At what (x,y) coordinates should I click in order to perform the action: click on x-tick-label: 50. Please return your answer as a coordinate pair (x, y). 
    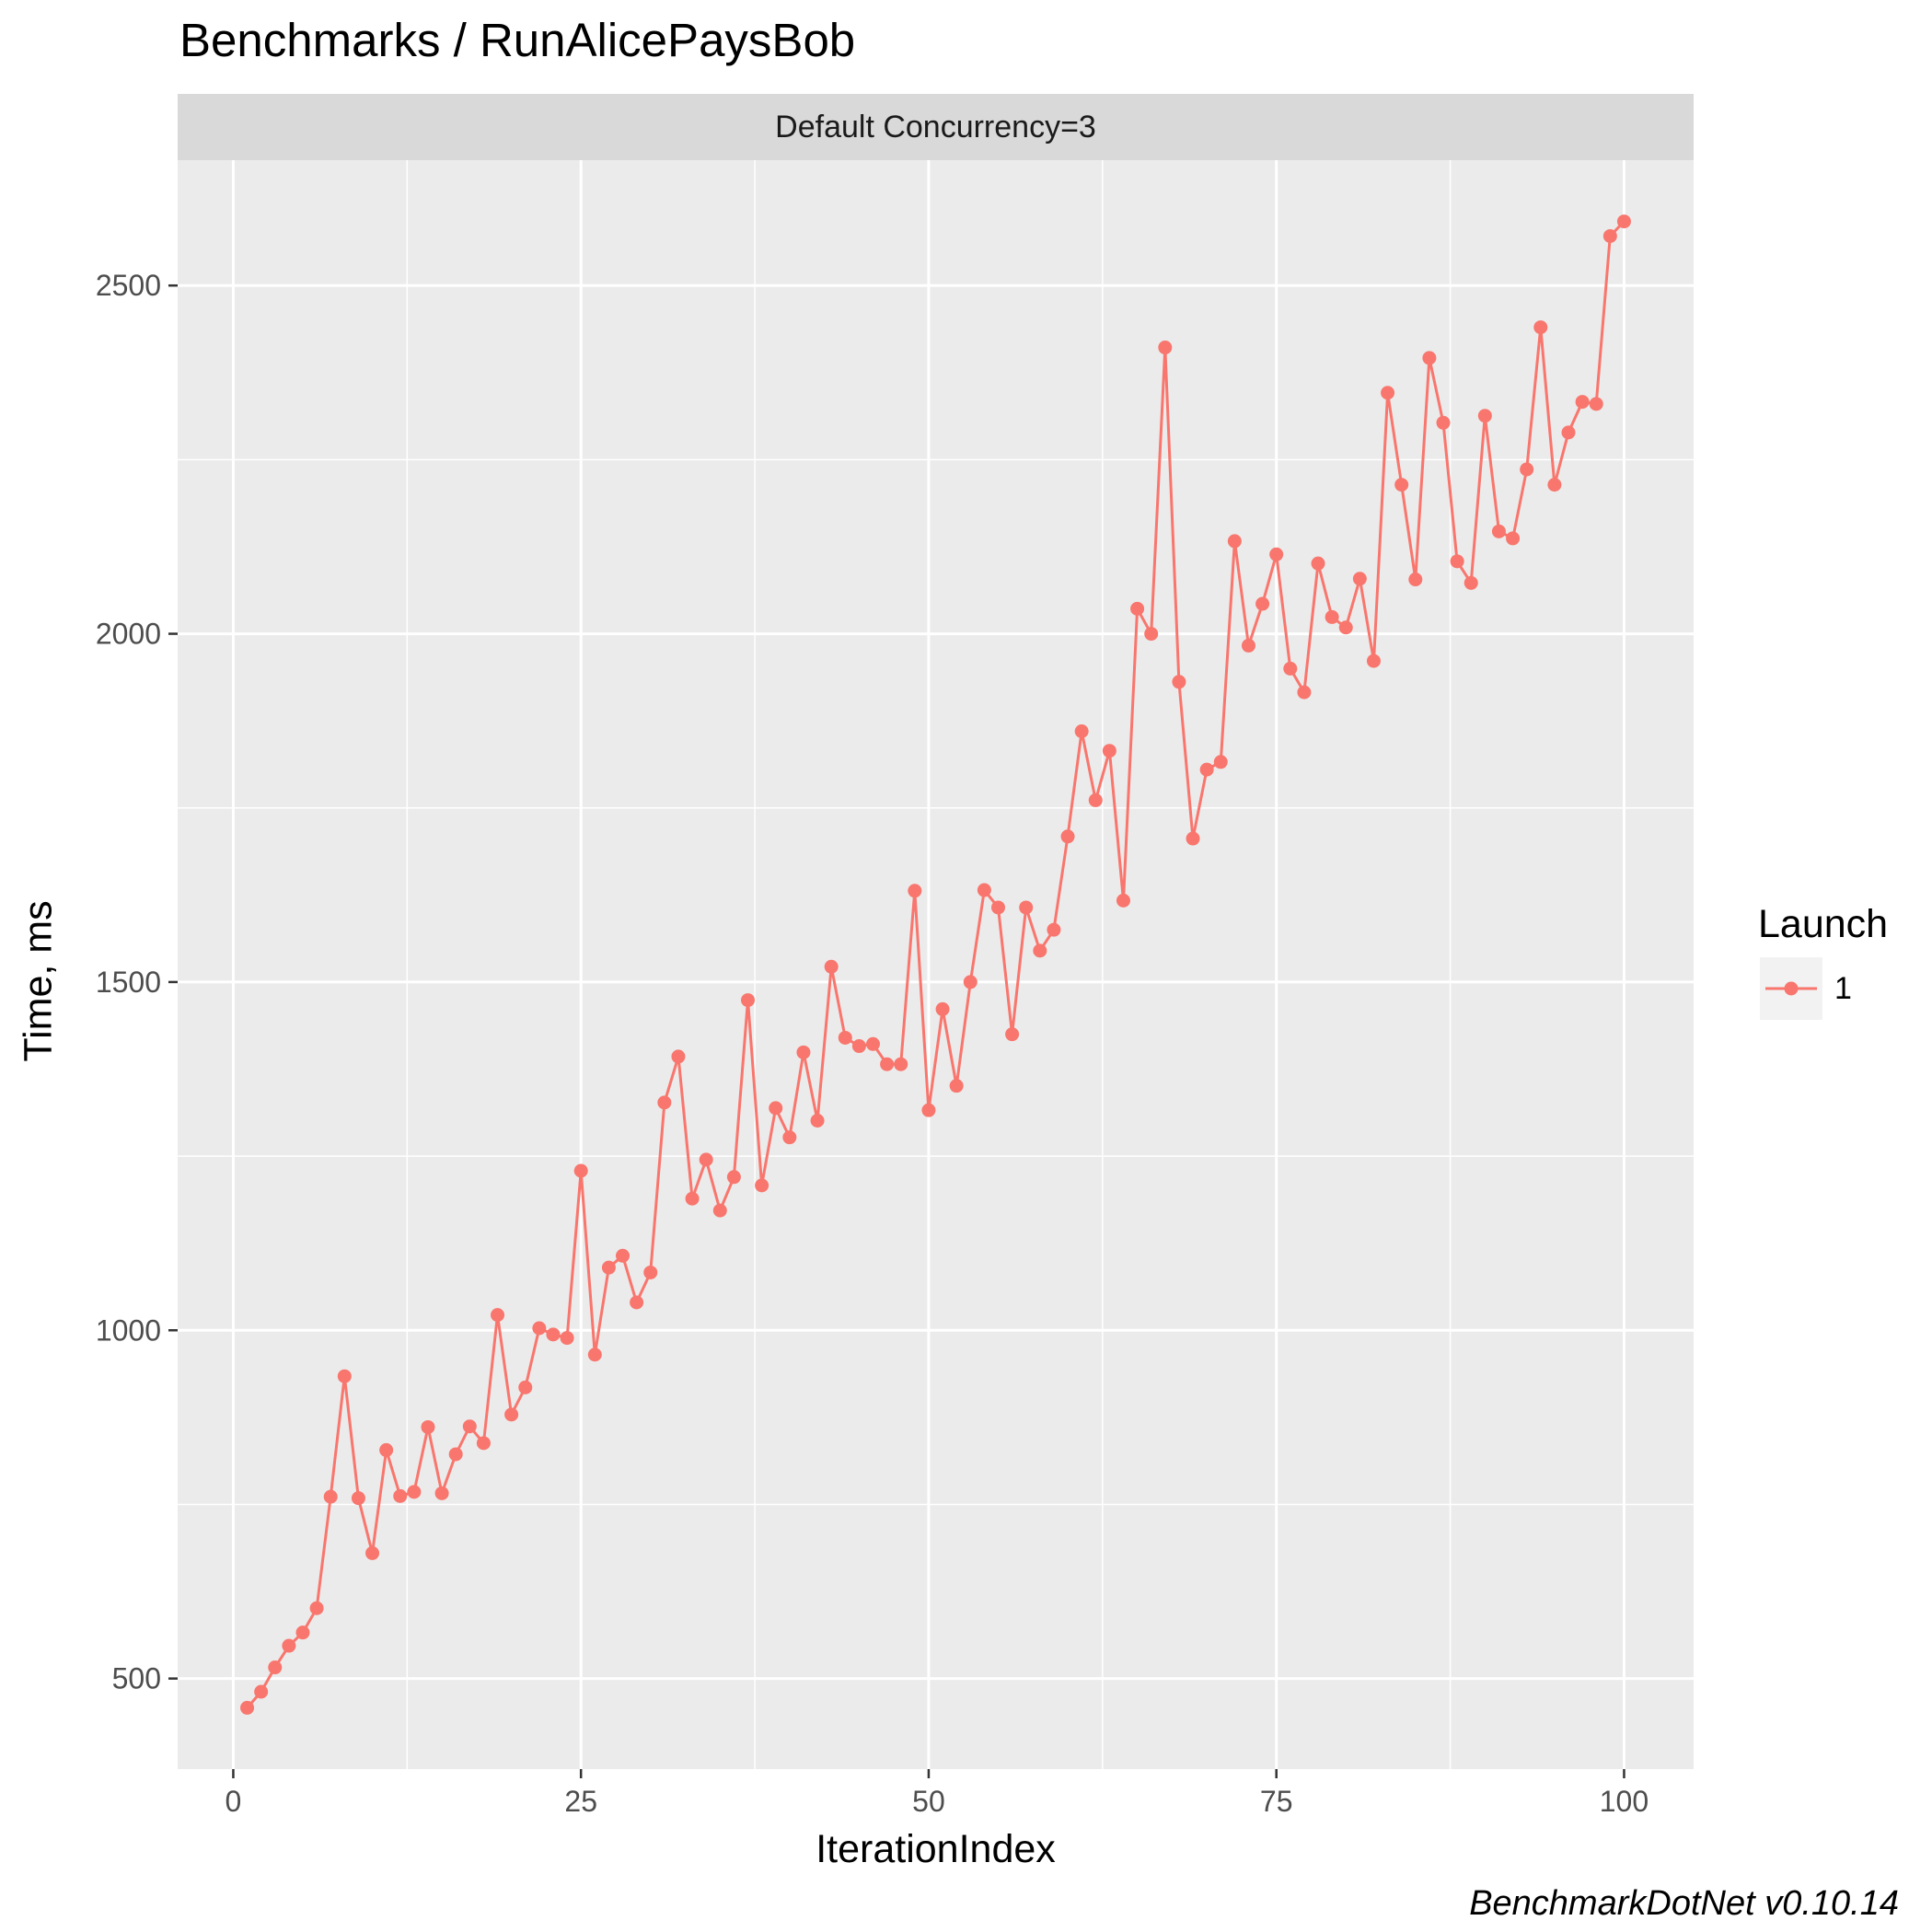
    Looking at the image, I should click on (929, 1802).